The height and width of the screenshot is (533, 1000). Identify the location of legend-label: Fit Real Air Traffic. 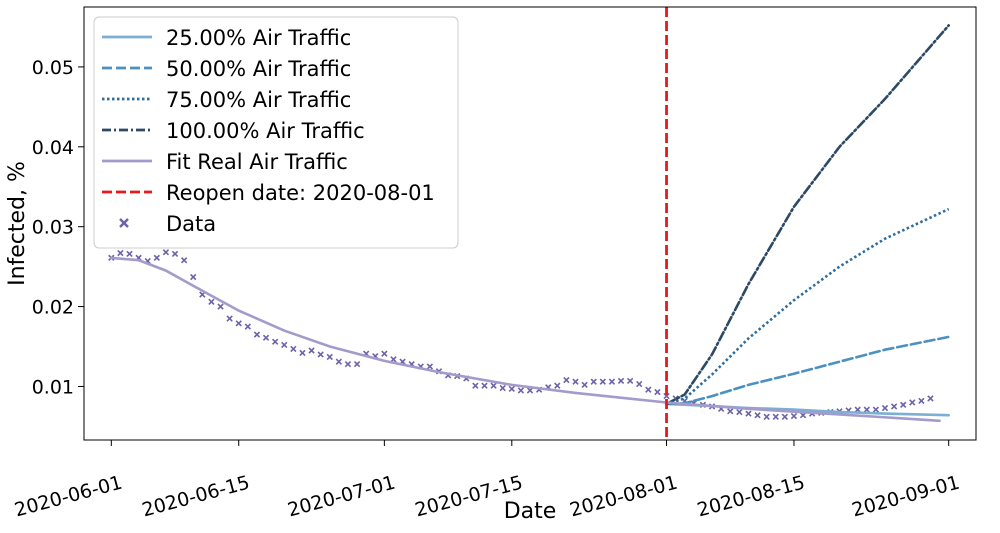
(257, 162).